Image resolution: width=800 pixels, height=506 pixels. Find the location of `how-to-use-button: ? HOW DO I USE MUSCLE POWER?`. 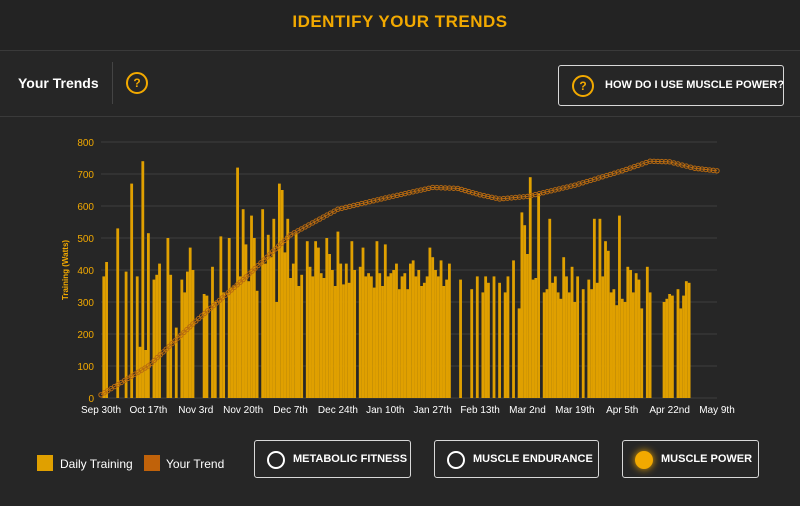

how-to-use-button: ? HOW DO I USE MUSCLE POWER? is located at coordinates (671, 85).